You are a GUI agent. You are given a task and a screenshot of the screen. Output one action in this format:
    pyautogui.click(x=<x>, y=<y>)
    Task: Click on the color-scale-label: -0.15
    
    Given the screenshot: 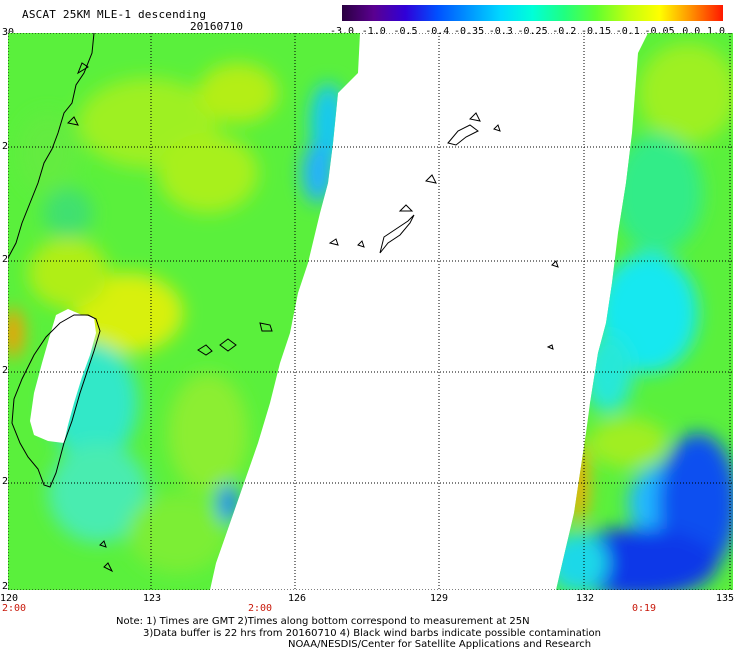 What is the action you would take?
    pyautogui.click(x=596, y=31)
    